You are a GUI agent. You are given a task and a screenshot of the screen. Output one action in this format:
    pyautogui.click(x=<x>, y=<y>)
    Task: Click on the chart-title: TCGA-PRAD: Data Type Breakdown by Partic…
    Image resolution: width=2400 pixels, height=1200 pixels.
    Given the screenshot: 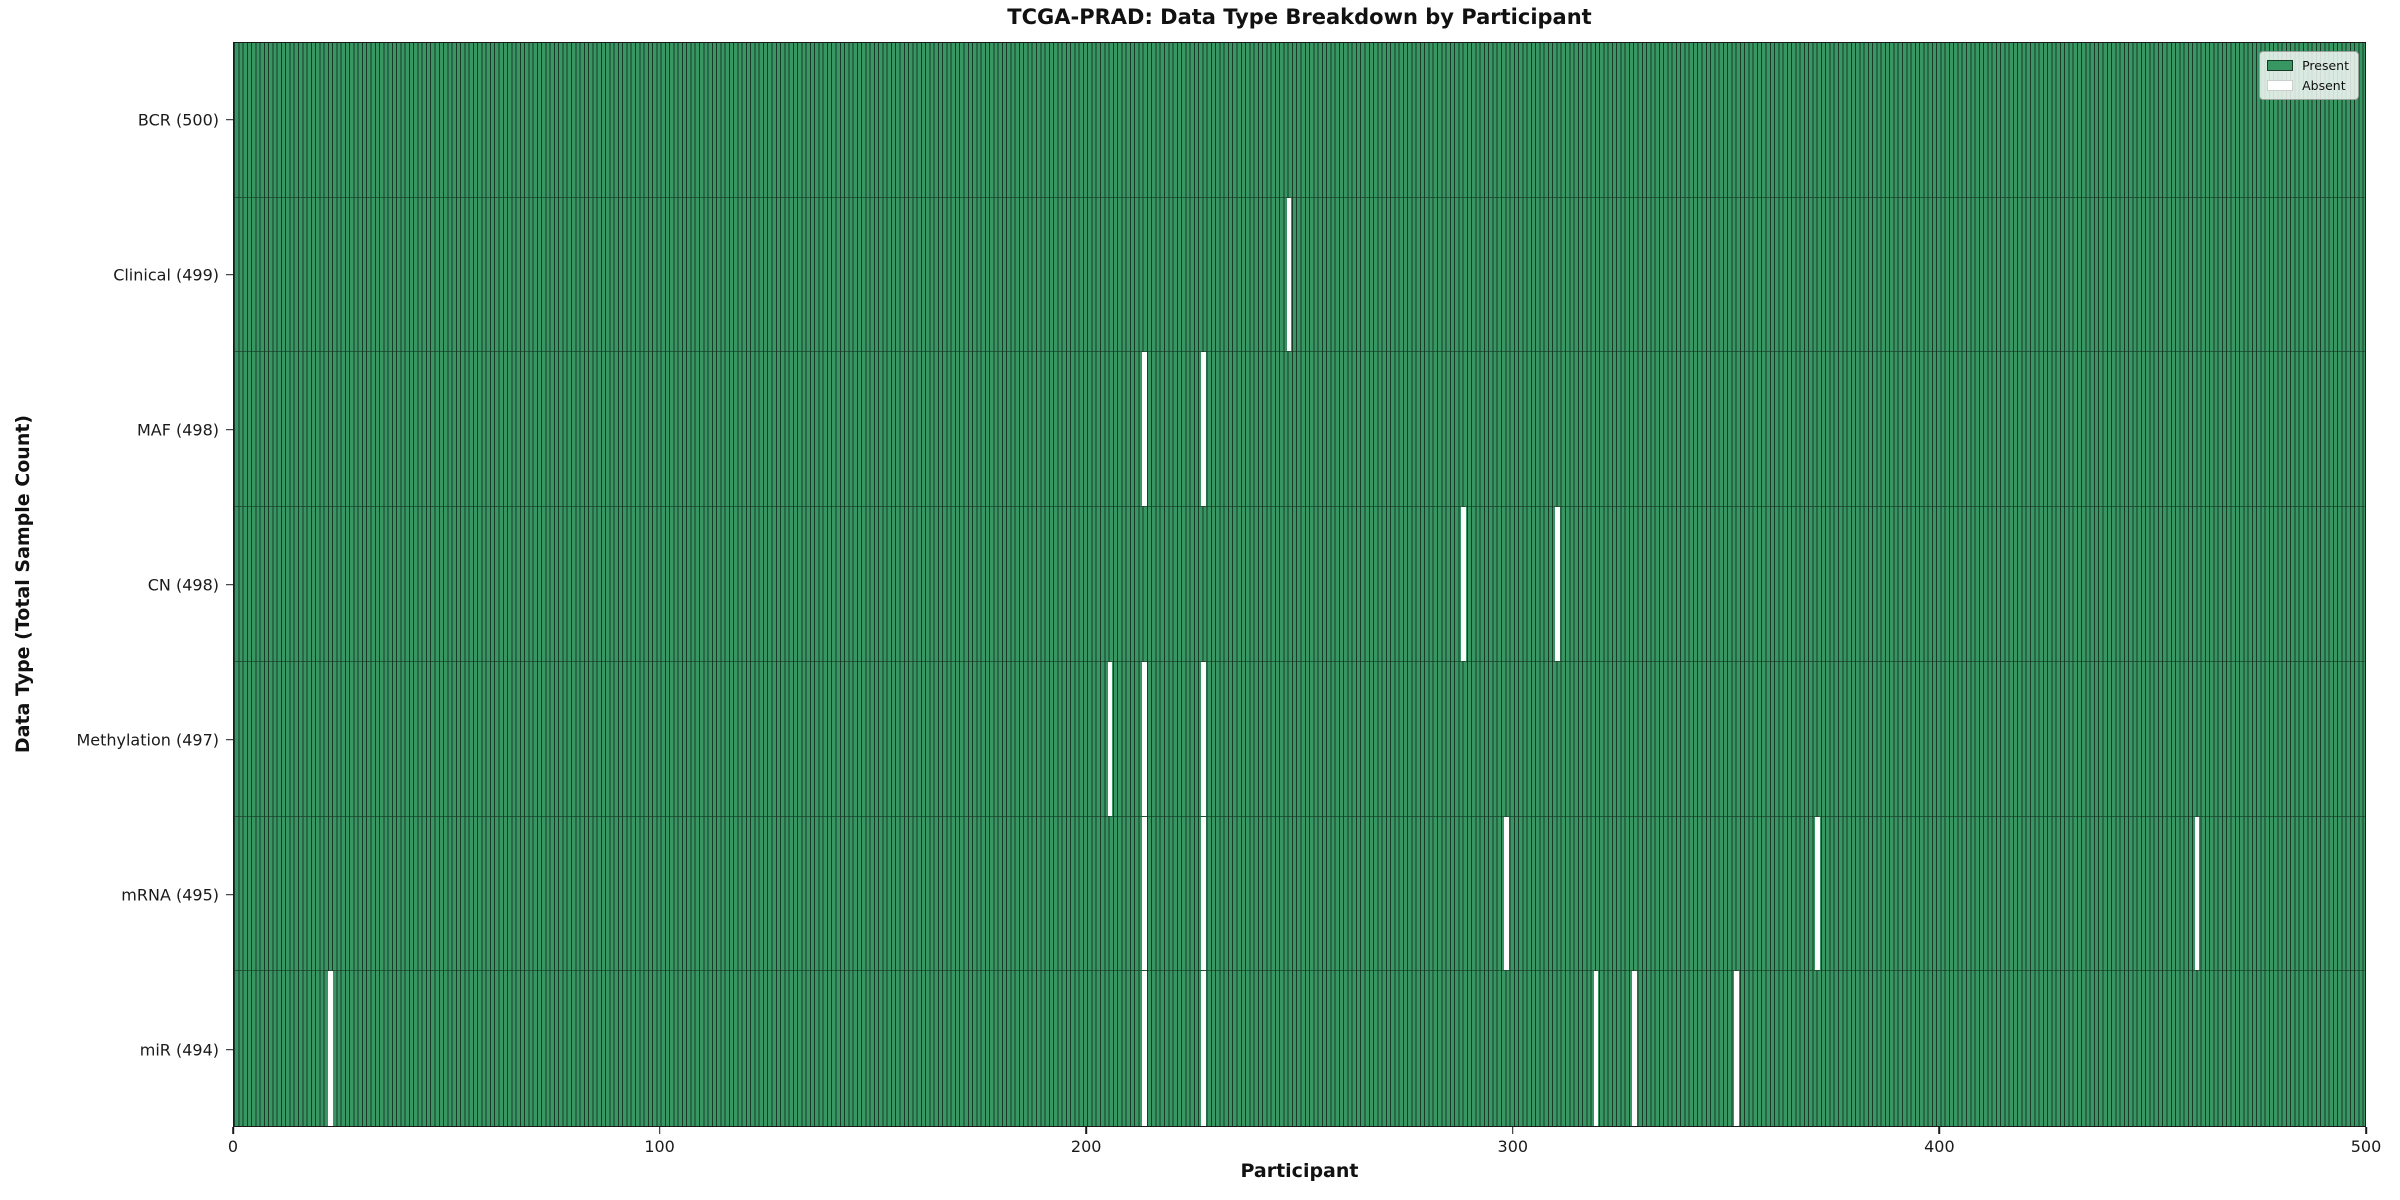 What is the action you would take?
    pyautogui.click(x=1299, y=17)
    